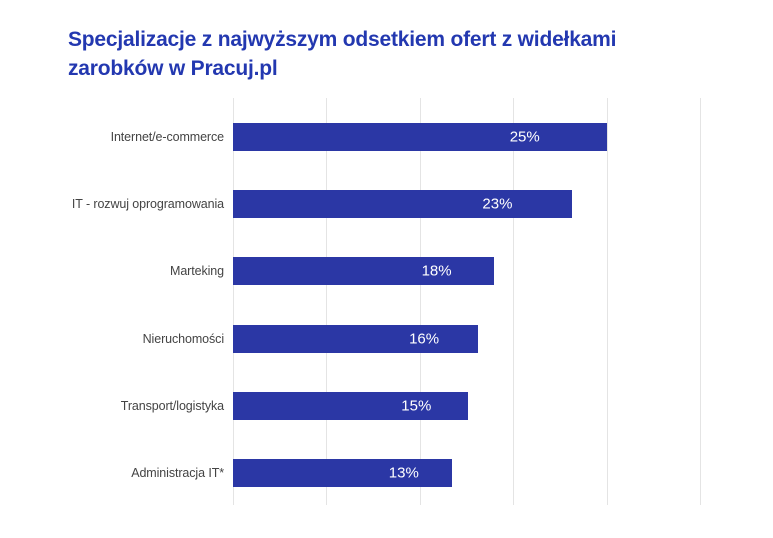 This screenshot has width=773, height=538. Describe the element at coordinates (416, 406) in the screenshot. I see `value-label: 15%` at that location.